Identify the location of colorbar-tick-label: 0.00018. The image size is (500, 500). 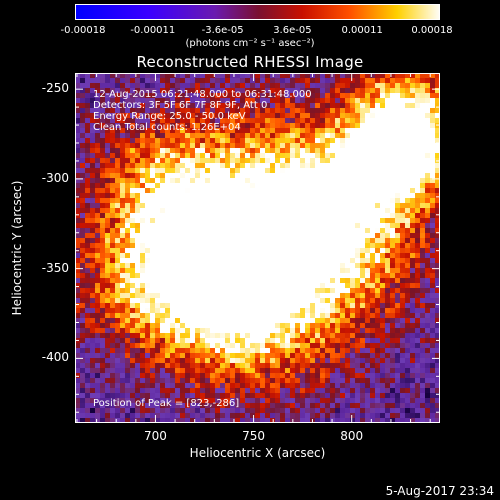
(432, 30).